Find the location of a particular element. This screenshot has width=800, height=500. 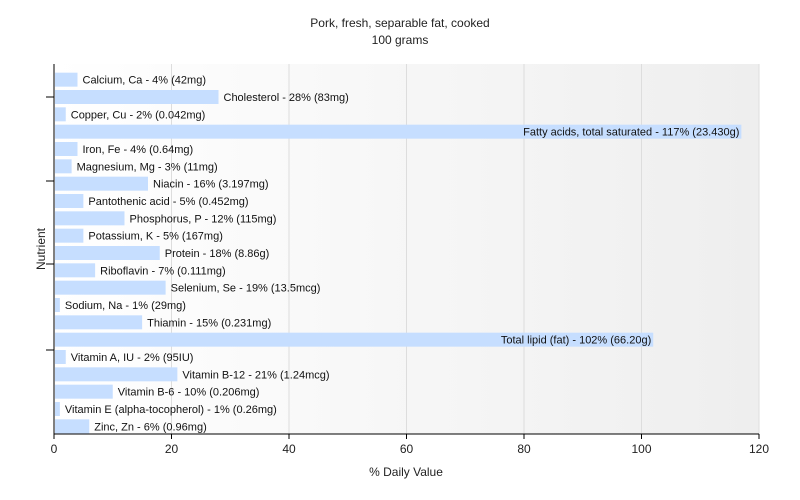

bar-label: Riboflavin - 7% (0.111mg) is located at coordinates (163, 271).